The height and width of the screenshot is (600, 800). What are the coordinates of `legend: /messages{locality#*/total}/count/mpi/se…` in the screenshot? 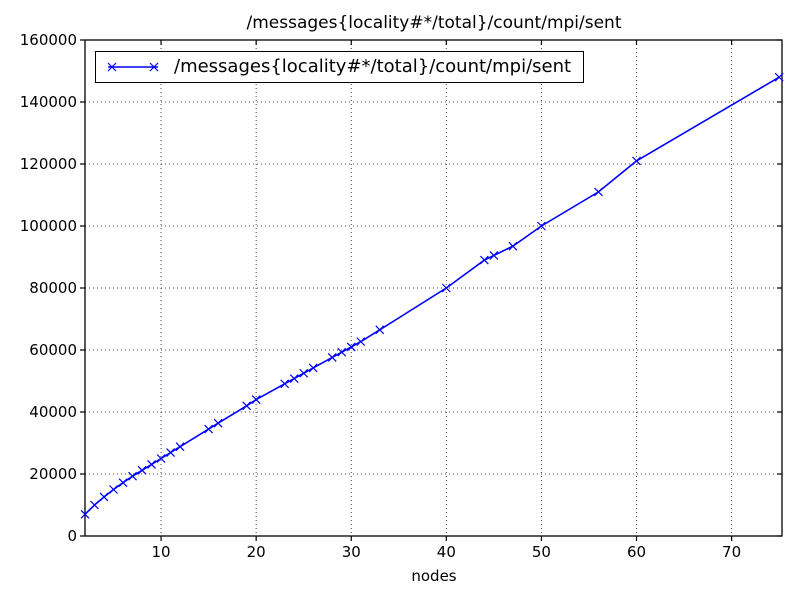 It's located at (340, 67).